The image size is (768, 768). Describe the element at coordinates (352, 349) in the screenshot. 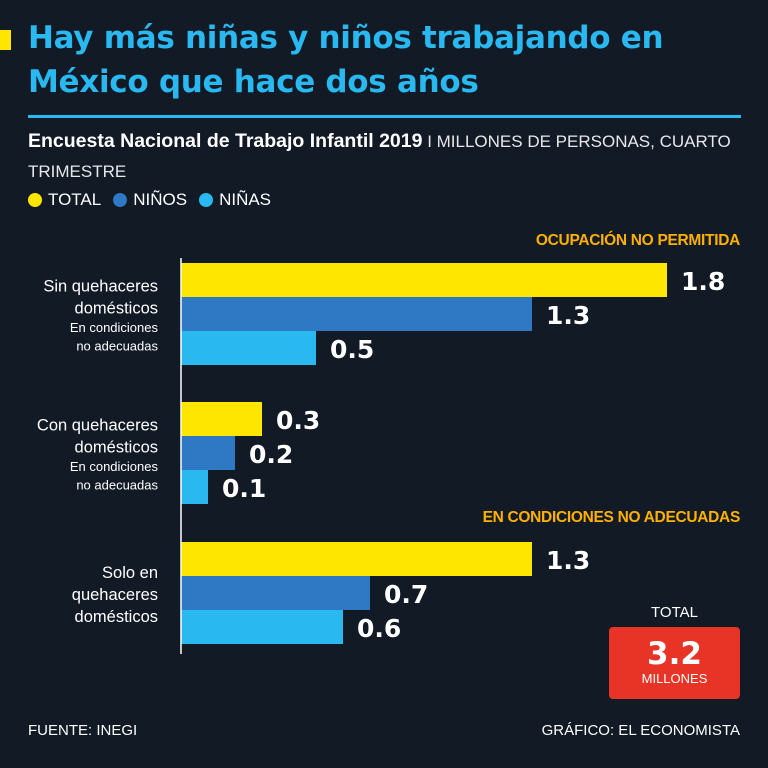

I see `value-label-g1-niñas: 0.5` at that location.